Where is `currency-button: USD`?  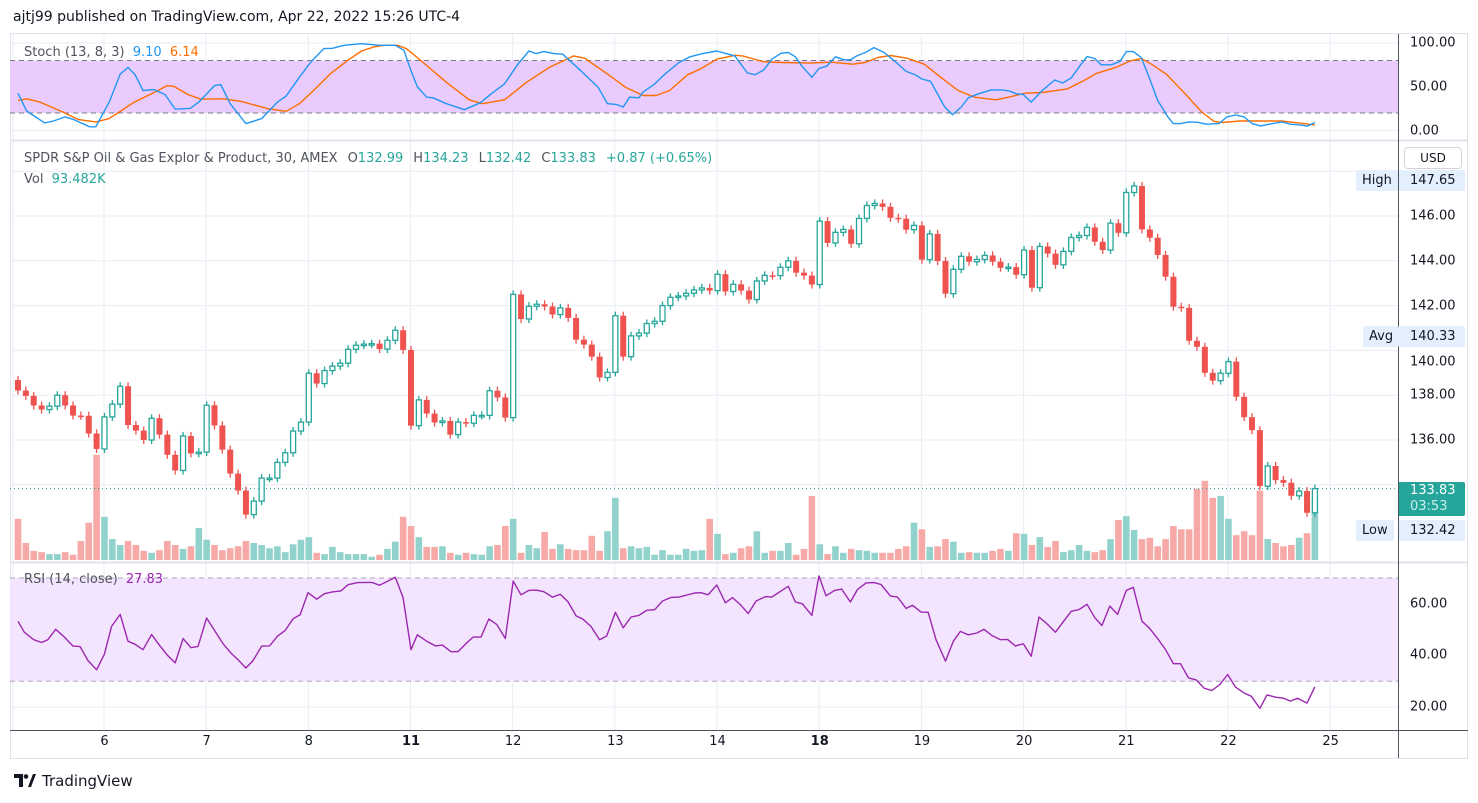
currency-button: USD is located at coordinates (1433, 158).